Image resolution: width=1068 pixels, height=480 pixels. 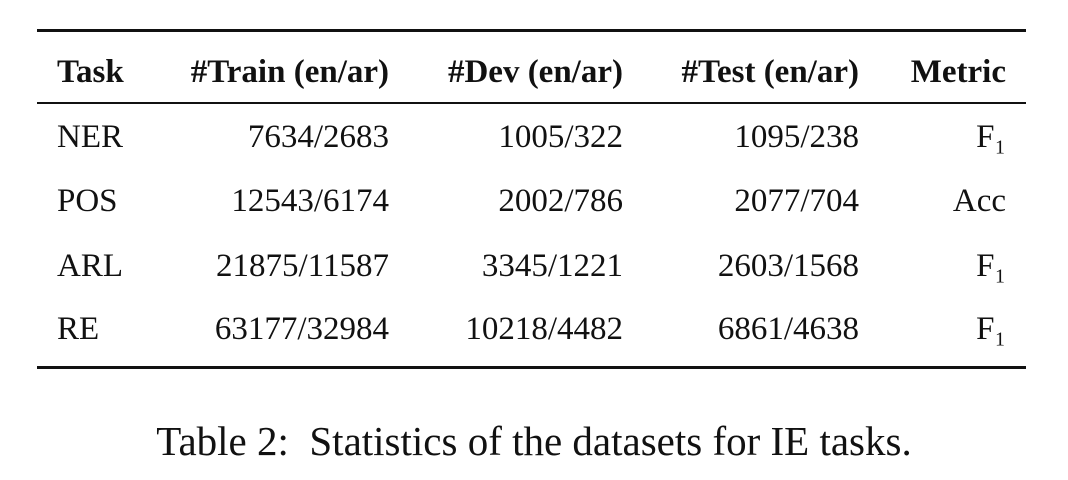 I want to click on table-cell: 1095/238, so click(x=796, y=137).